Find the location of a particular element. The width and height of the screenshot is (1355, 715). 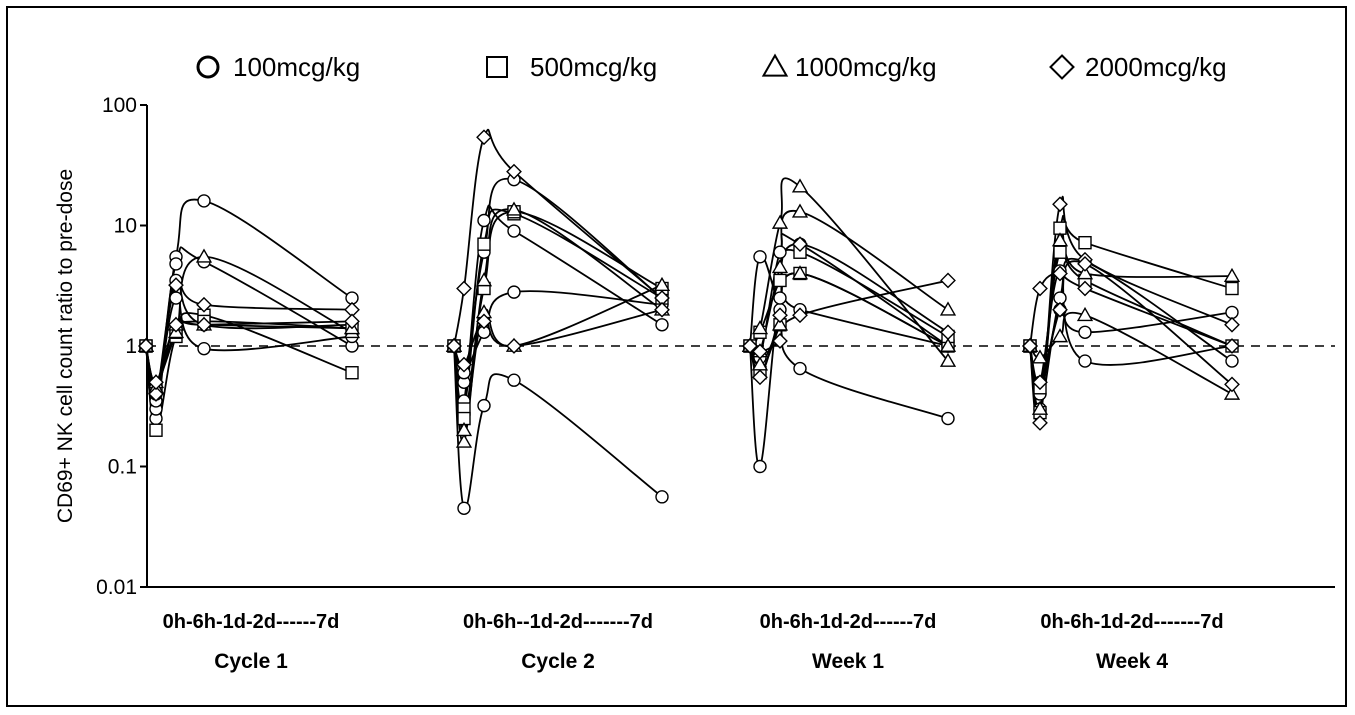

triangle-icon is located at coordinates (775, 65).